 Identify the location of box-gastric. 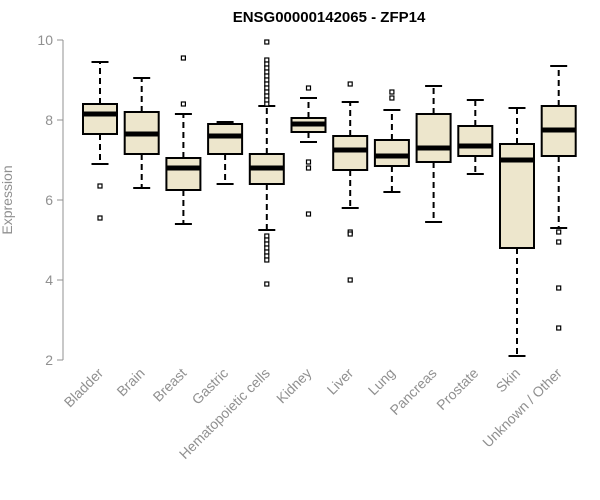
(225, 153).